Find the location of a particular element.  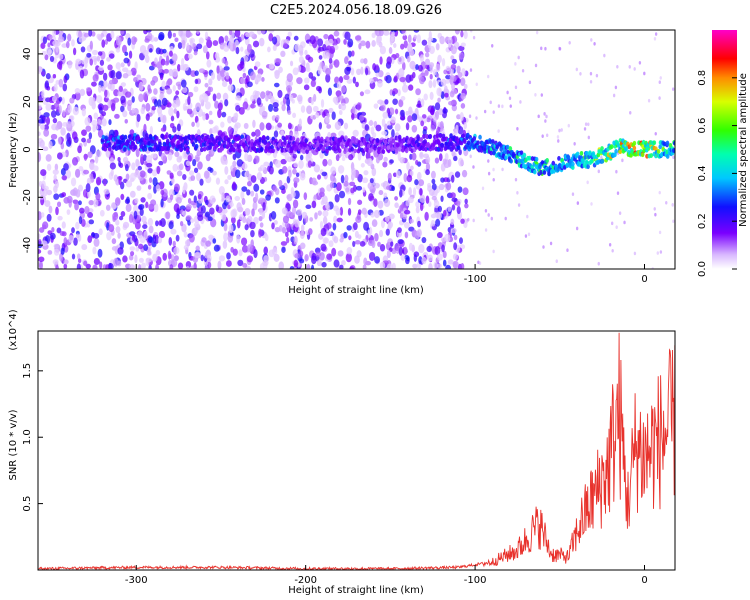

x-tick-label: 0 is located at coordinates (644, 279).